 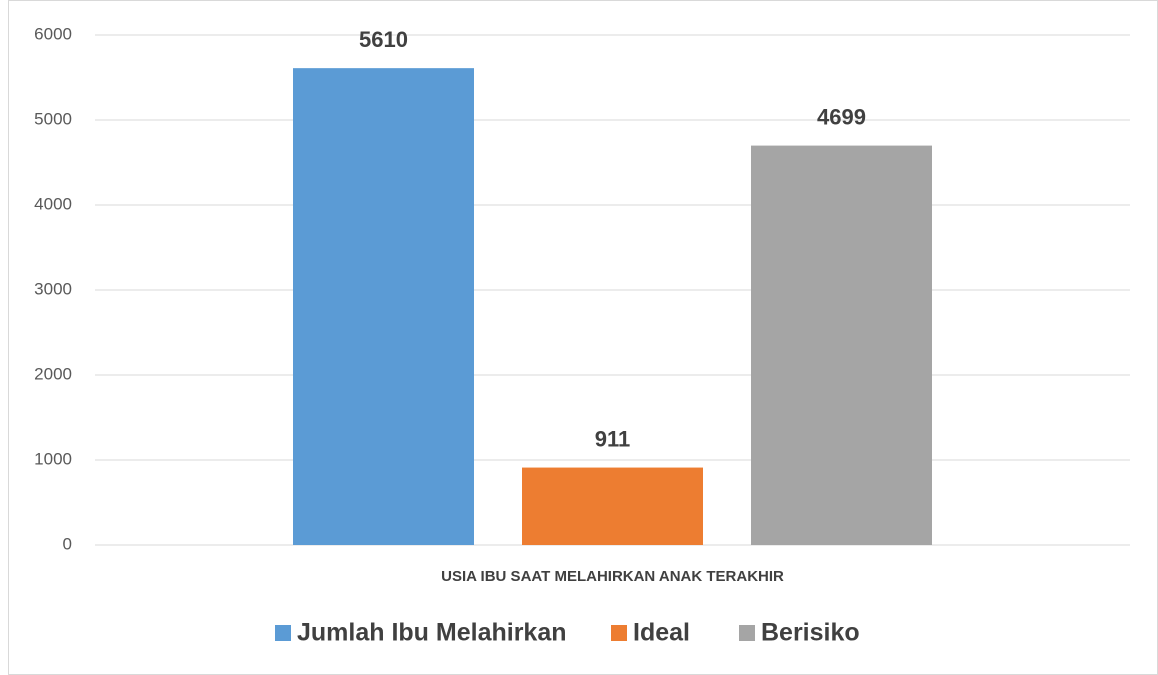 What do you see at coordinates (613, 438) in the screenshot?
I see `data-label: 911` at bounding box center [613, 438].